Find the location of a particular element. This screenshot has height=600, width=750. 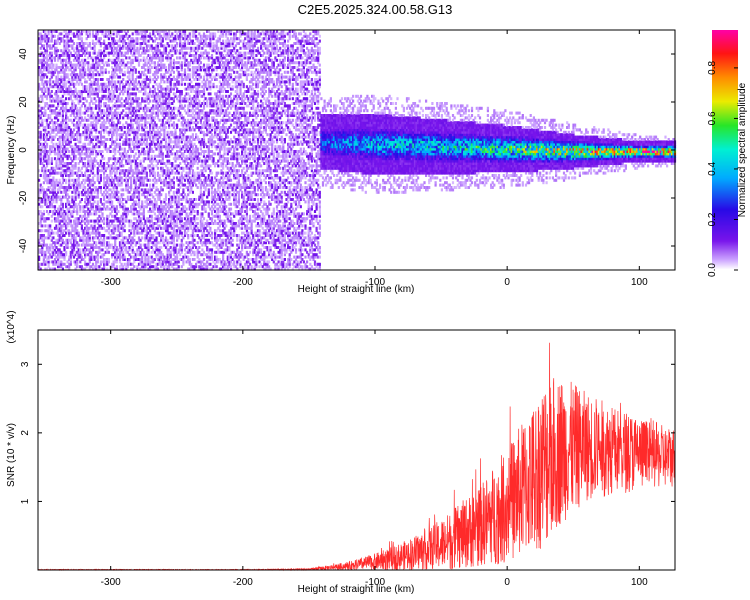

y-tick-label: 3 is located at coordinates (25, 364).